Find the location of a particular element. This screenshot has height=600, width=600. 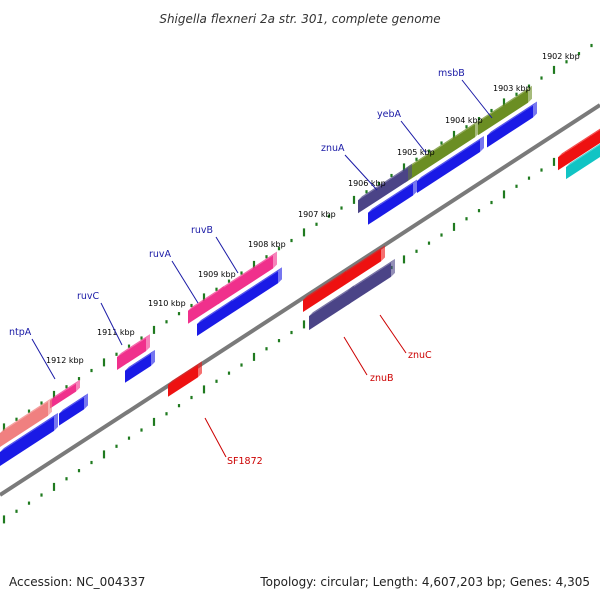

leader-znuB is located at coordinates (355, 356).